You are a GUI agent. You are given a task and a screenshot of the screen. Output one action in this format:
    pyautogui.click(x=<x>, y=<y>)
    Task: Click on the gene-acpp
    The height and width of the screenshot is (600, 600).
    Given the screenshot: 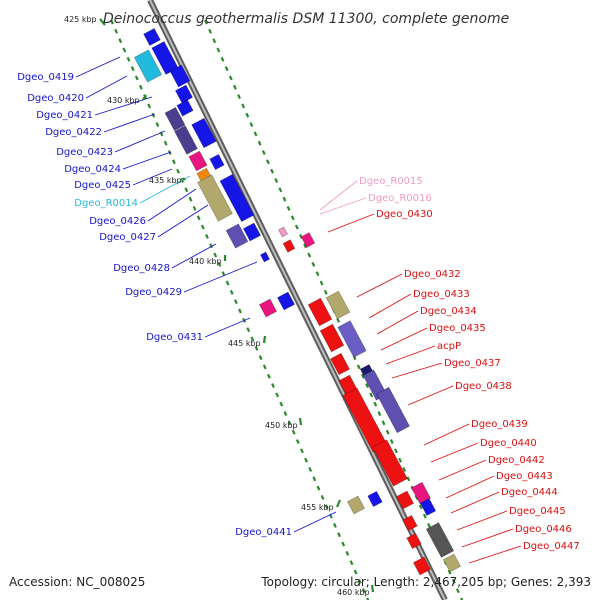 What is the action you would take?
    pyautogui.click(x=340, y=364)
    